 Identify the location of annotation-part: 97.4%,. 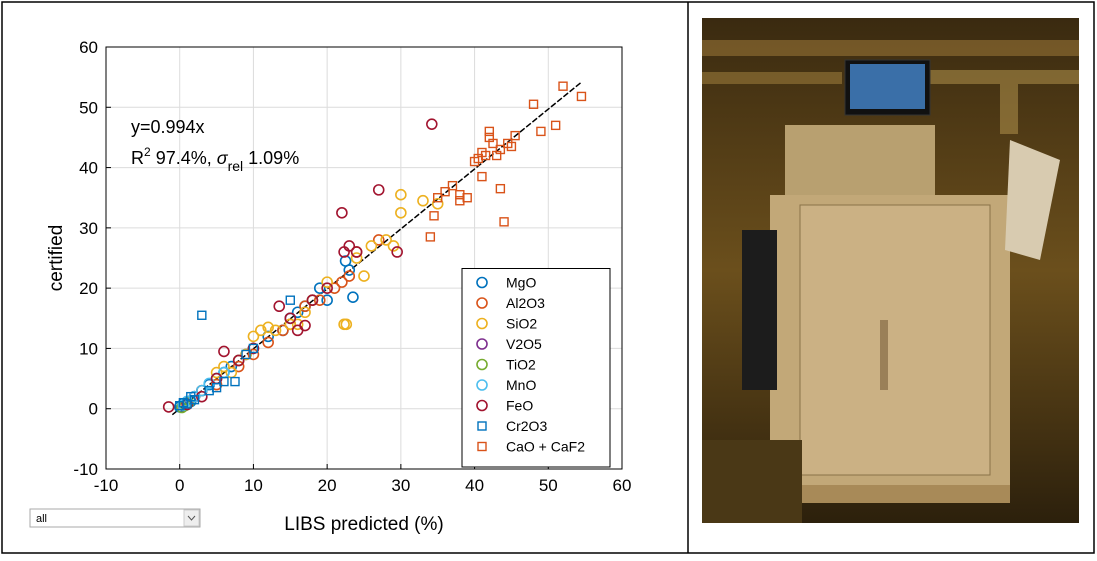
(184, 158).